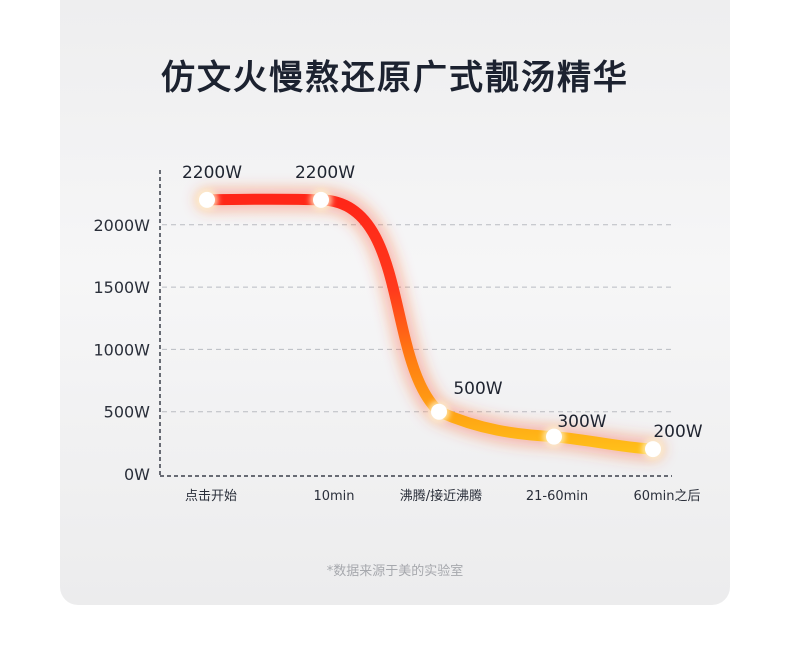 Image resolution: width=790 pixels, height=666 pixels. What do you see at coordinates (557, 496) in the screenshot?
I see `x-category-label: 21-60min` at bounding box center [557, 496].